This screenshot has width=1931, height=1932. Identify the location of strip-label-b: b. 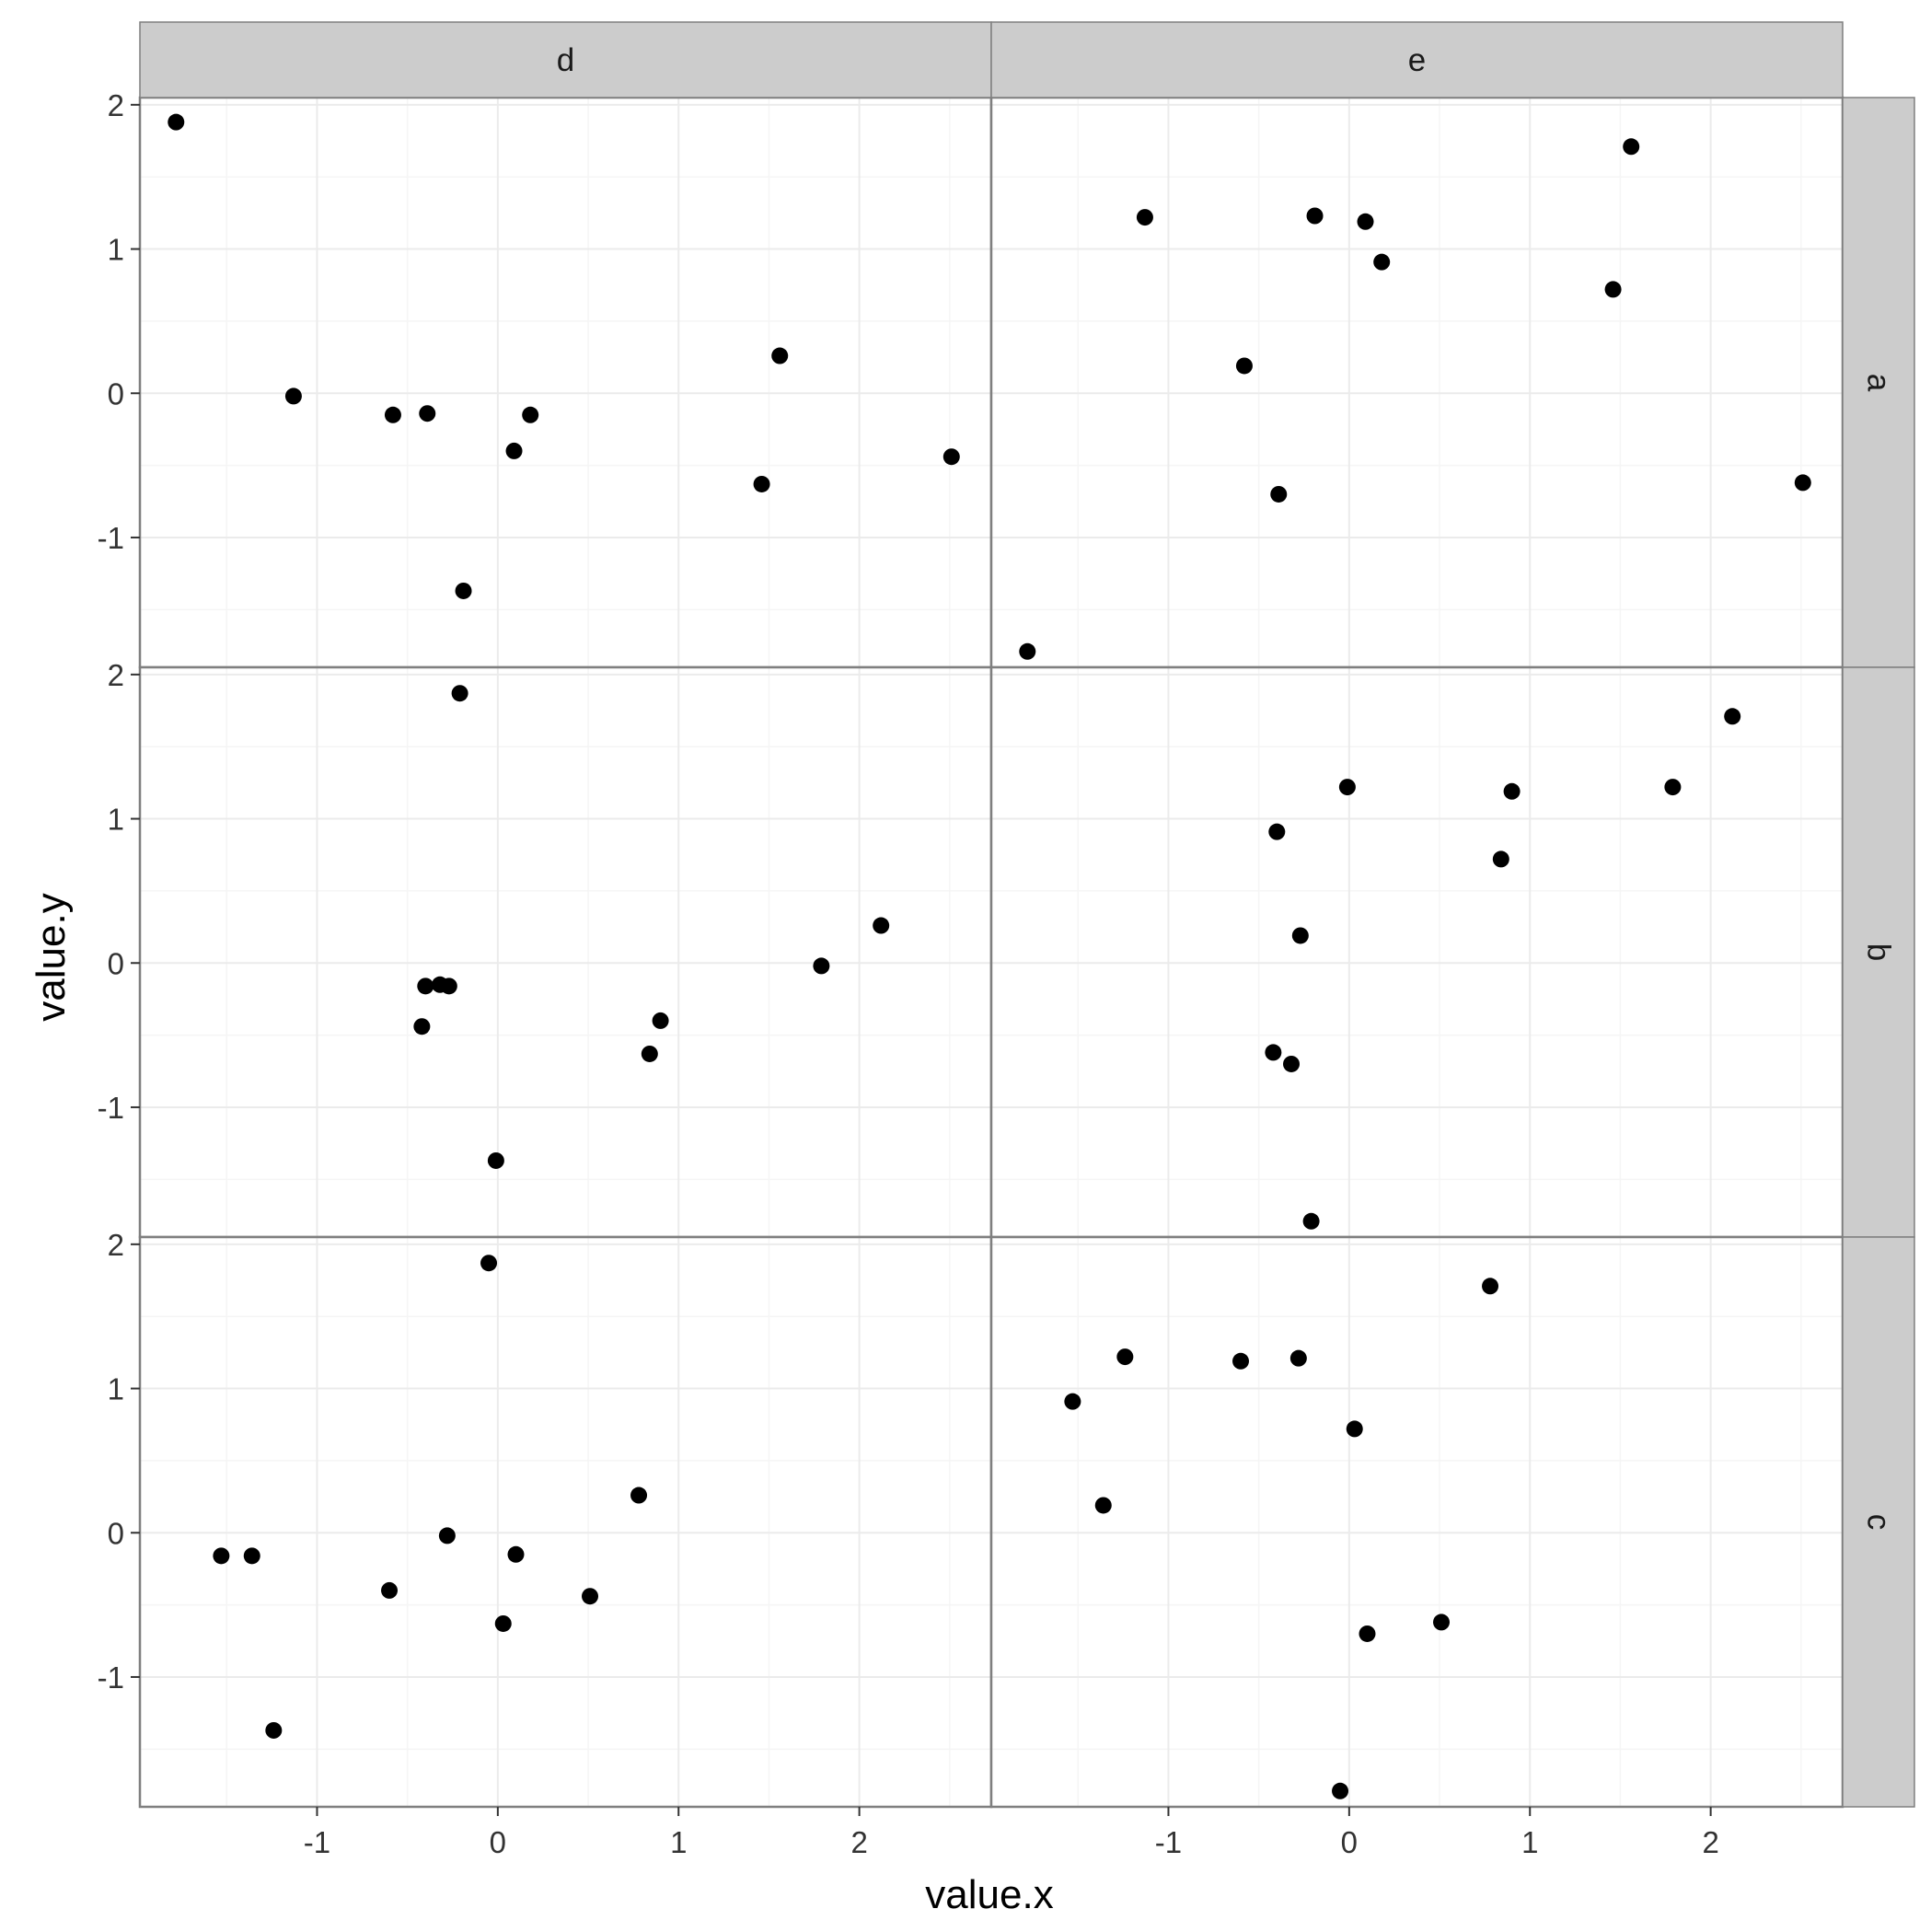
(1879, 952).